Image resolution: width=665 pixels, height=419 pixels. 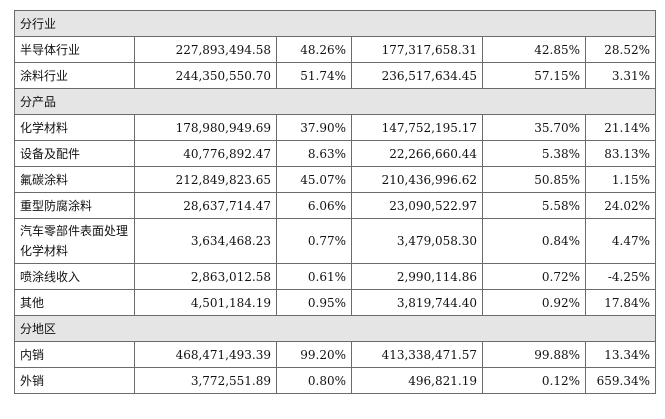 What do you see at coordinates (620, 75) in the screenshot?
I see `change-cell: 3.31%` at bounding box center [620, 75].